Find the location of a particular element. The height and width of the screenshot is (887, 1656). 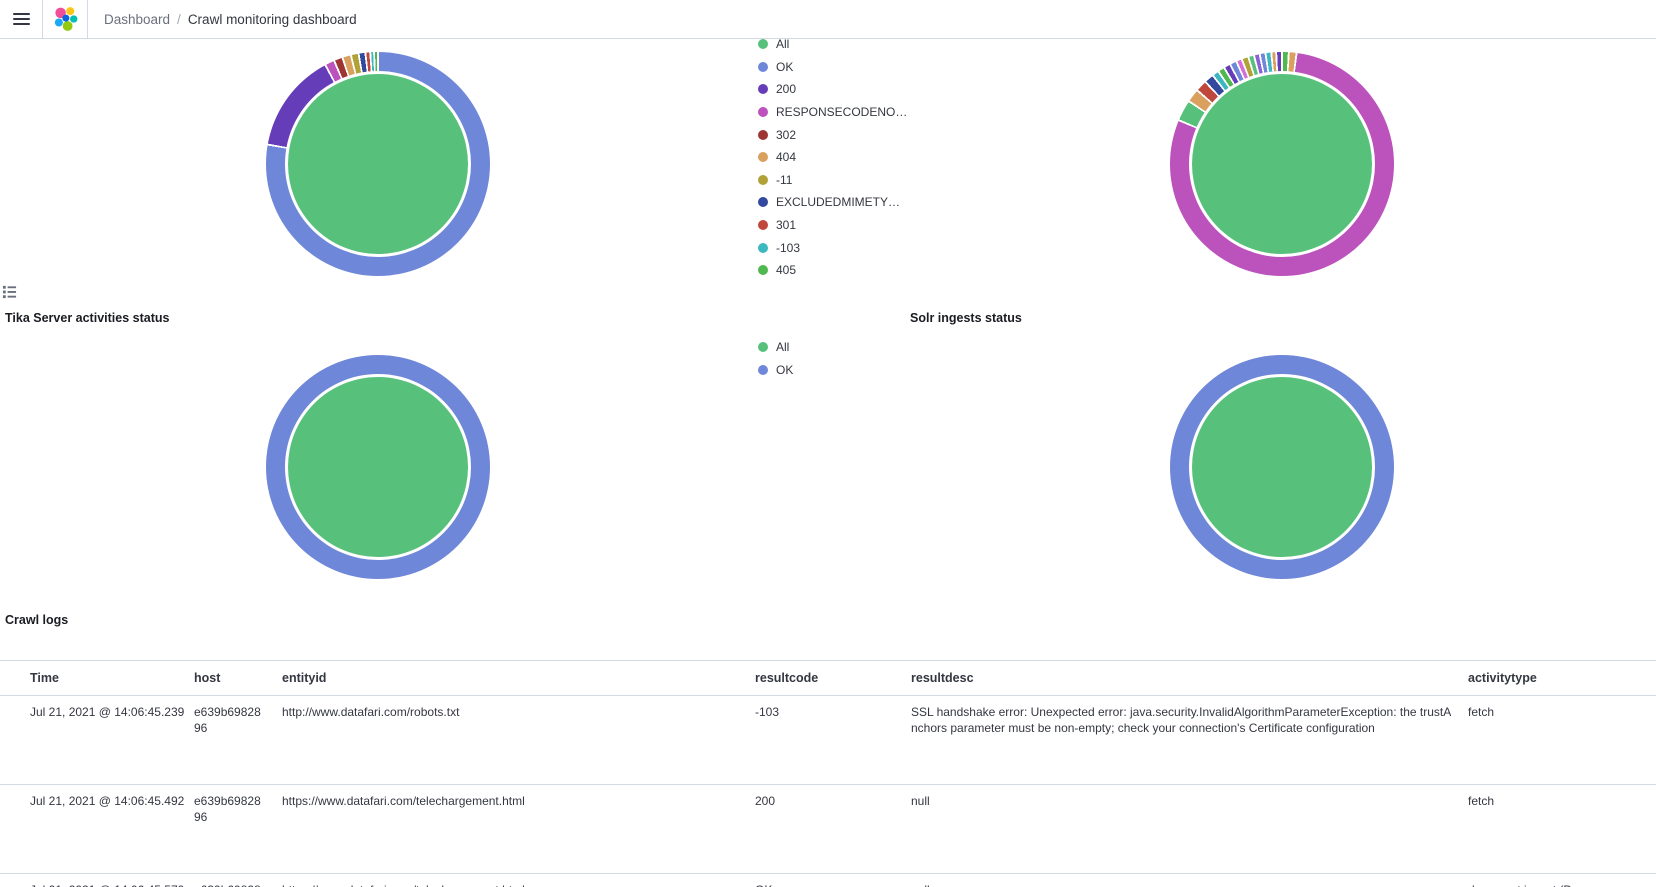

cell-entityid: http://www.datafari.com/robots.txt is located at coordinates (371, 712).